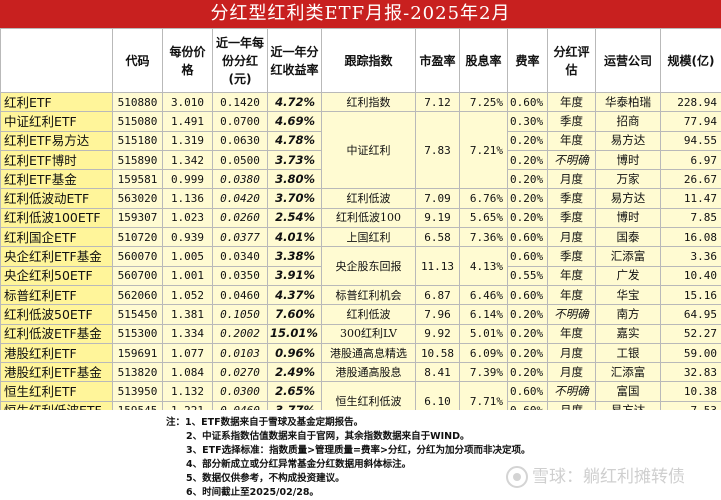 The width and height of the screenshot is (721, 500). I want to click on fund-code: 515450, so click(137, 314).